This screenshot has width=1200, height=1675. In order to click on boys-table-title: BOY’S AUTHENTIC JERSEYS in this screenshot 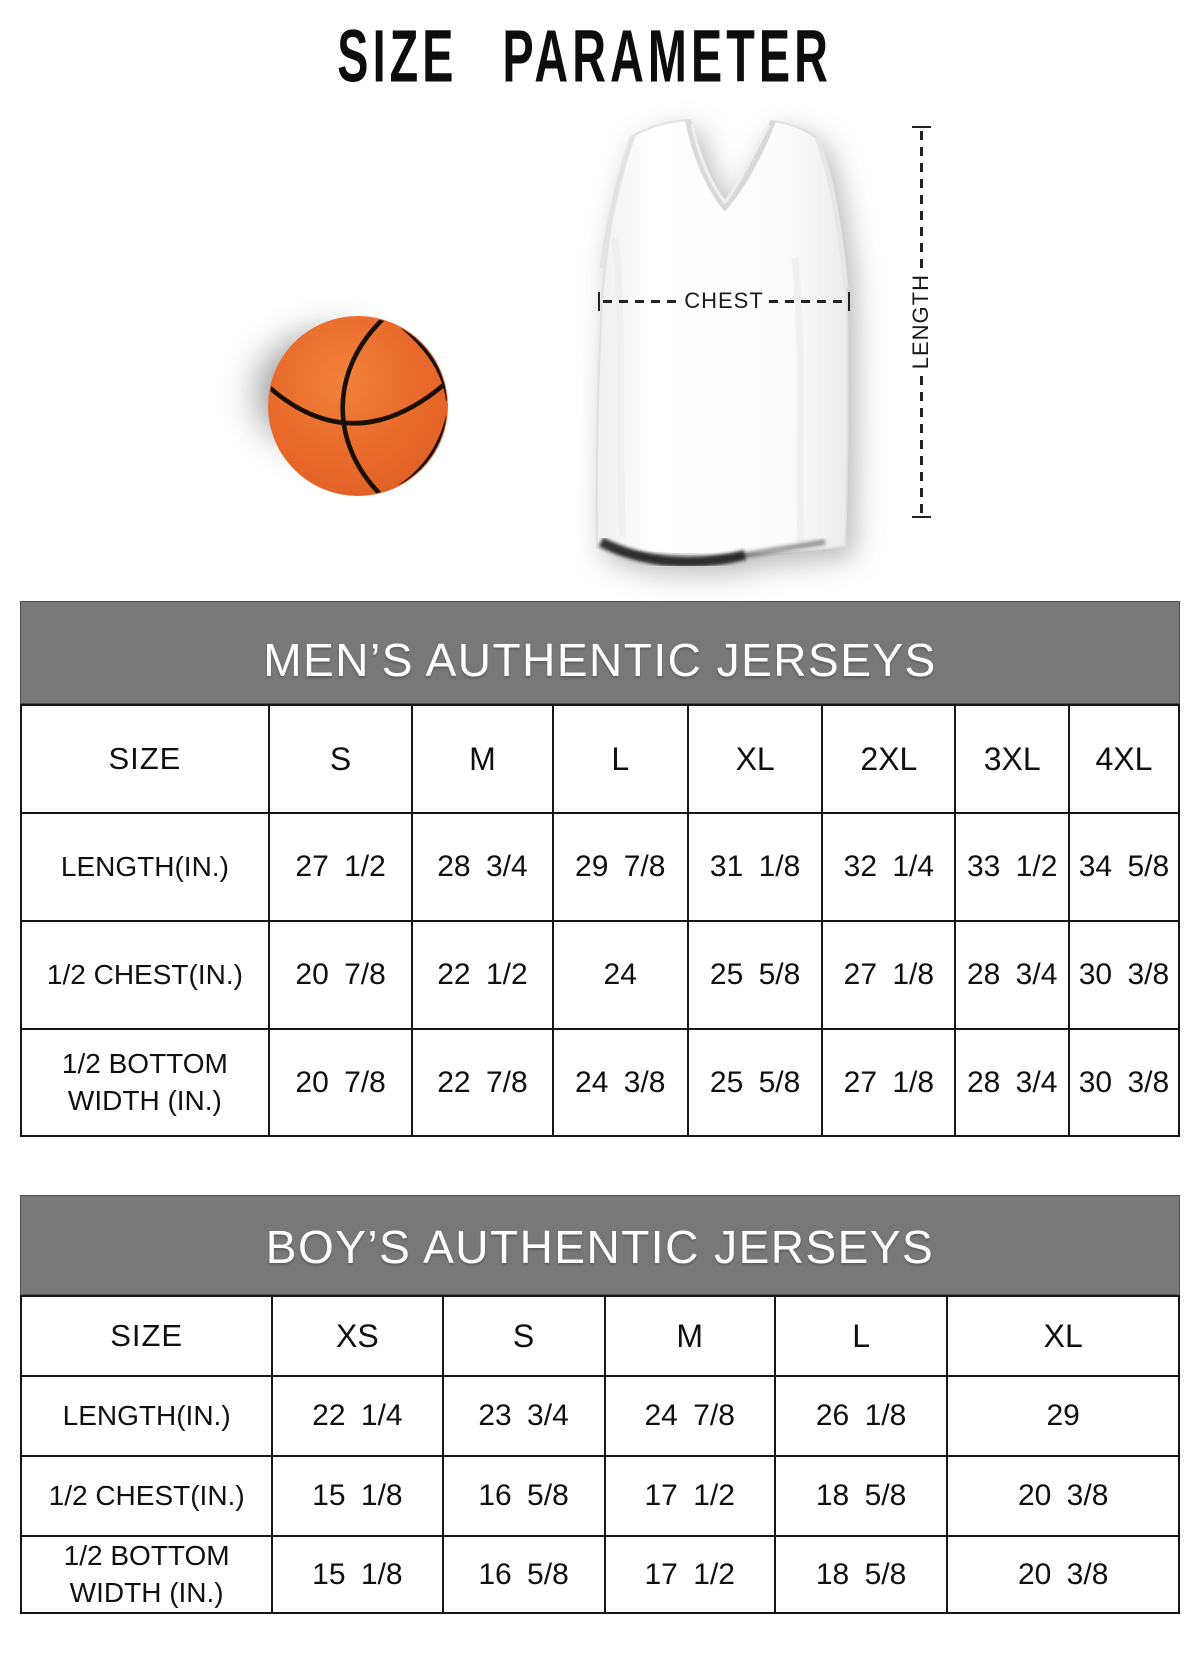, I will do `click(600, 1247)`.